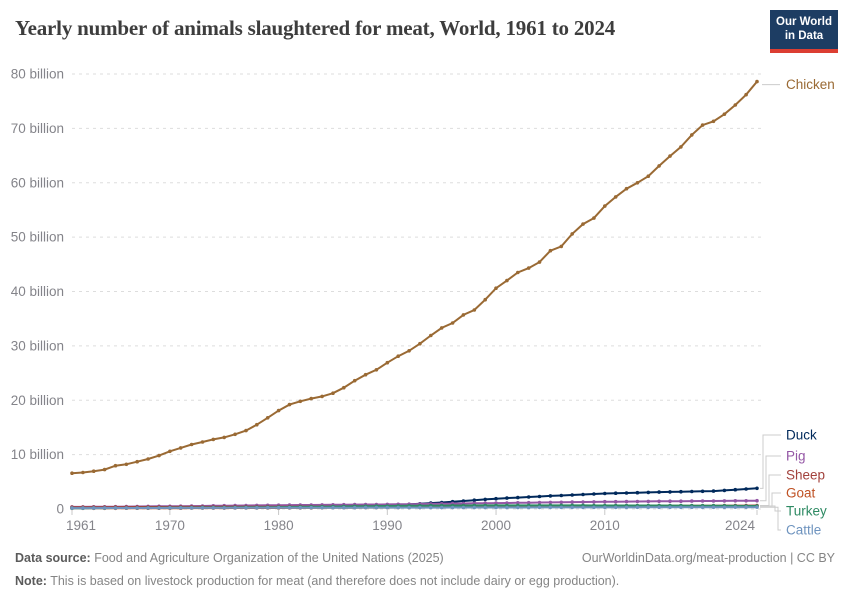 The width and height of the screenshot is (850, 600). I want to click on y-tick-label: 10 billion, so click(37, 454).